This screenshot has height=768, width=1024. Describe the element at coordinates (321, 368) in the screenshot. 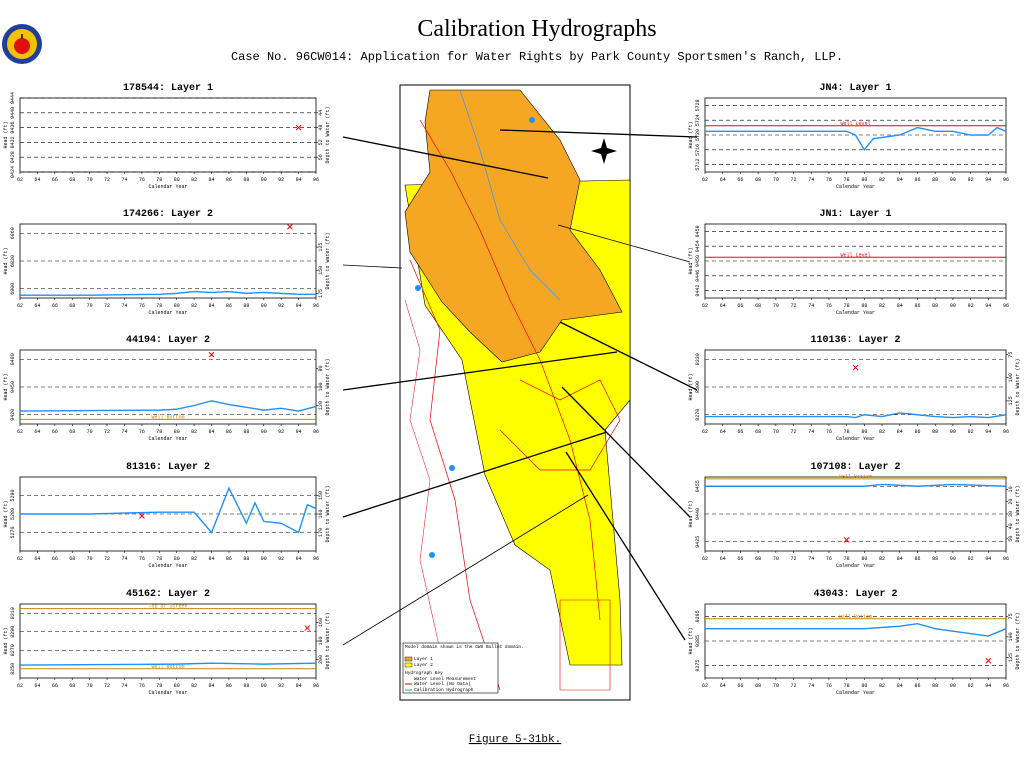

I see `y2-tick-label: 80` at that location.